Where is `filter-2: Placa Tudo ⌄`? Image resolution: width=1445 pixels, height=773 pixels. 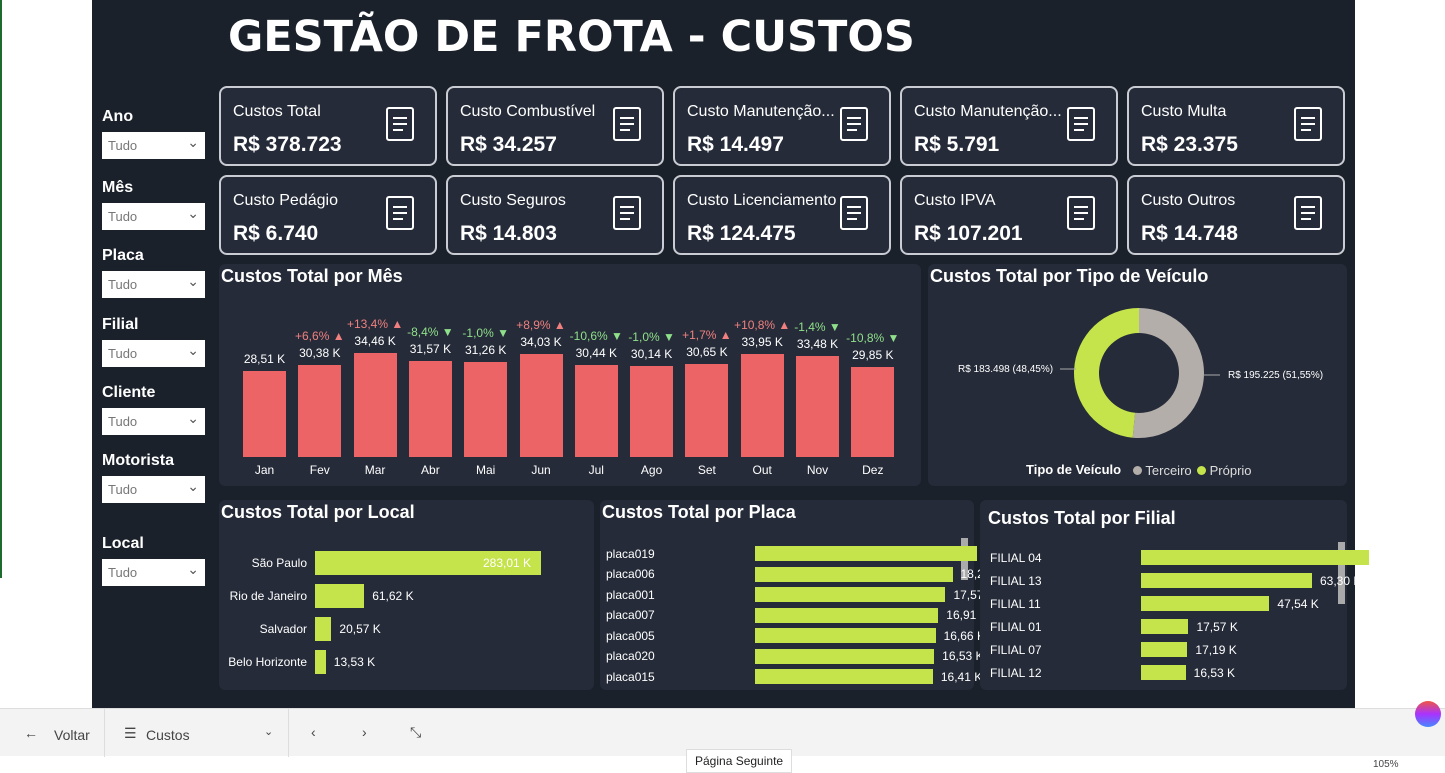
filter-2: Placa Tudo ⌄ is located at coordinates (153, 272).